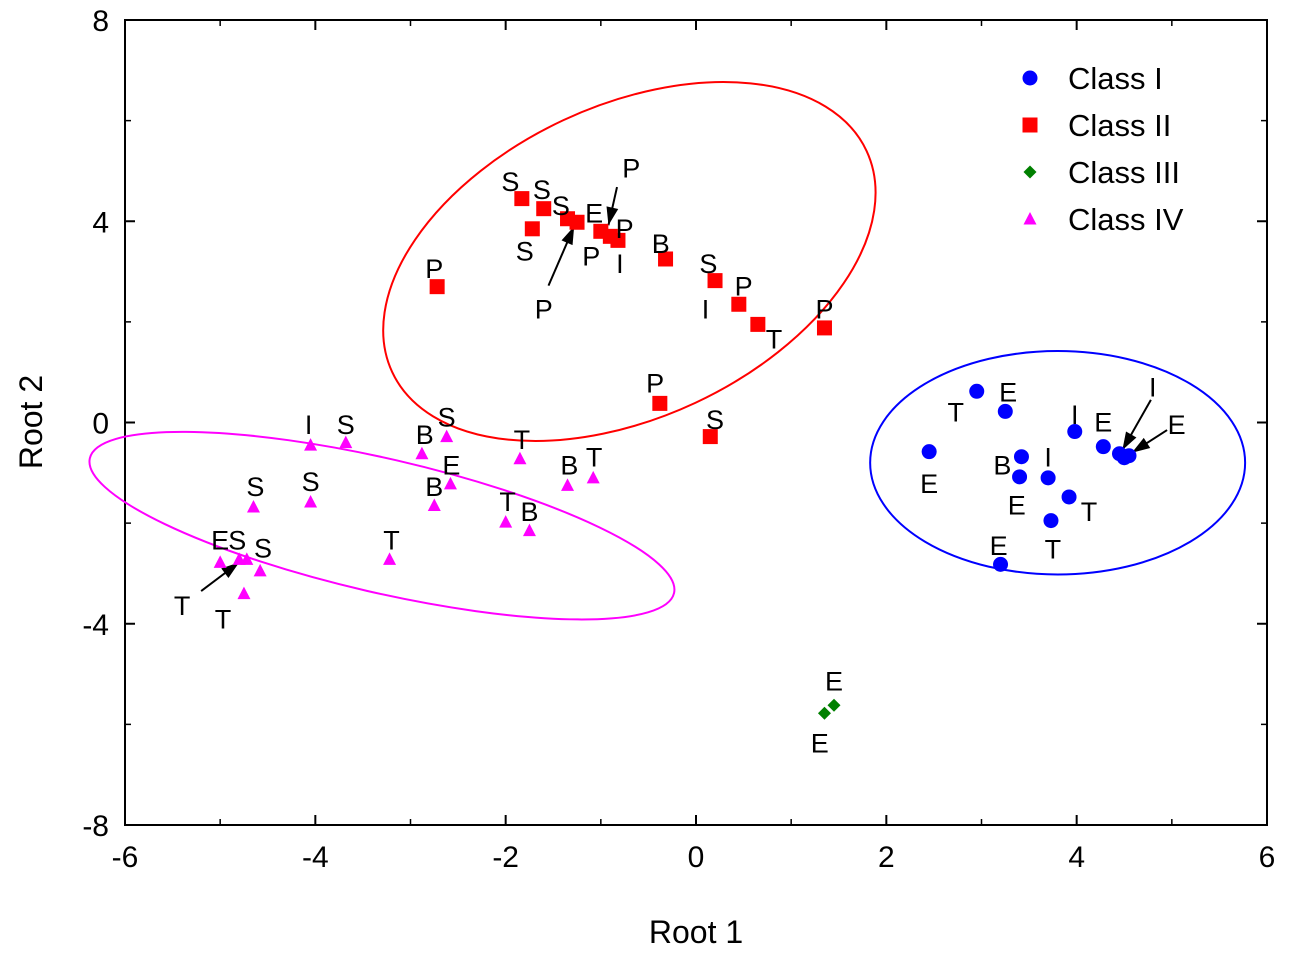 This screenshot has width=1292, height=958. What do you see at coordinates (1126, 219) in the screenshot?
I see `legend-label: Class IV` at bounding box center [1126, 219].